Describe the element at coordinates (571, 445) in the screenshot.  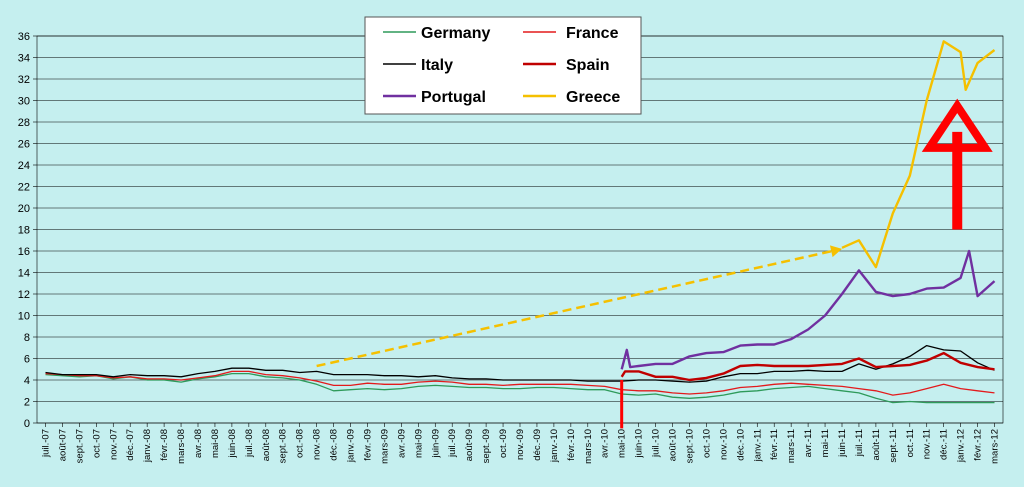
I see `x-tick-label-31: févr.-10` at that location.